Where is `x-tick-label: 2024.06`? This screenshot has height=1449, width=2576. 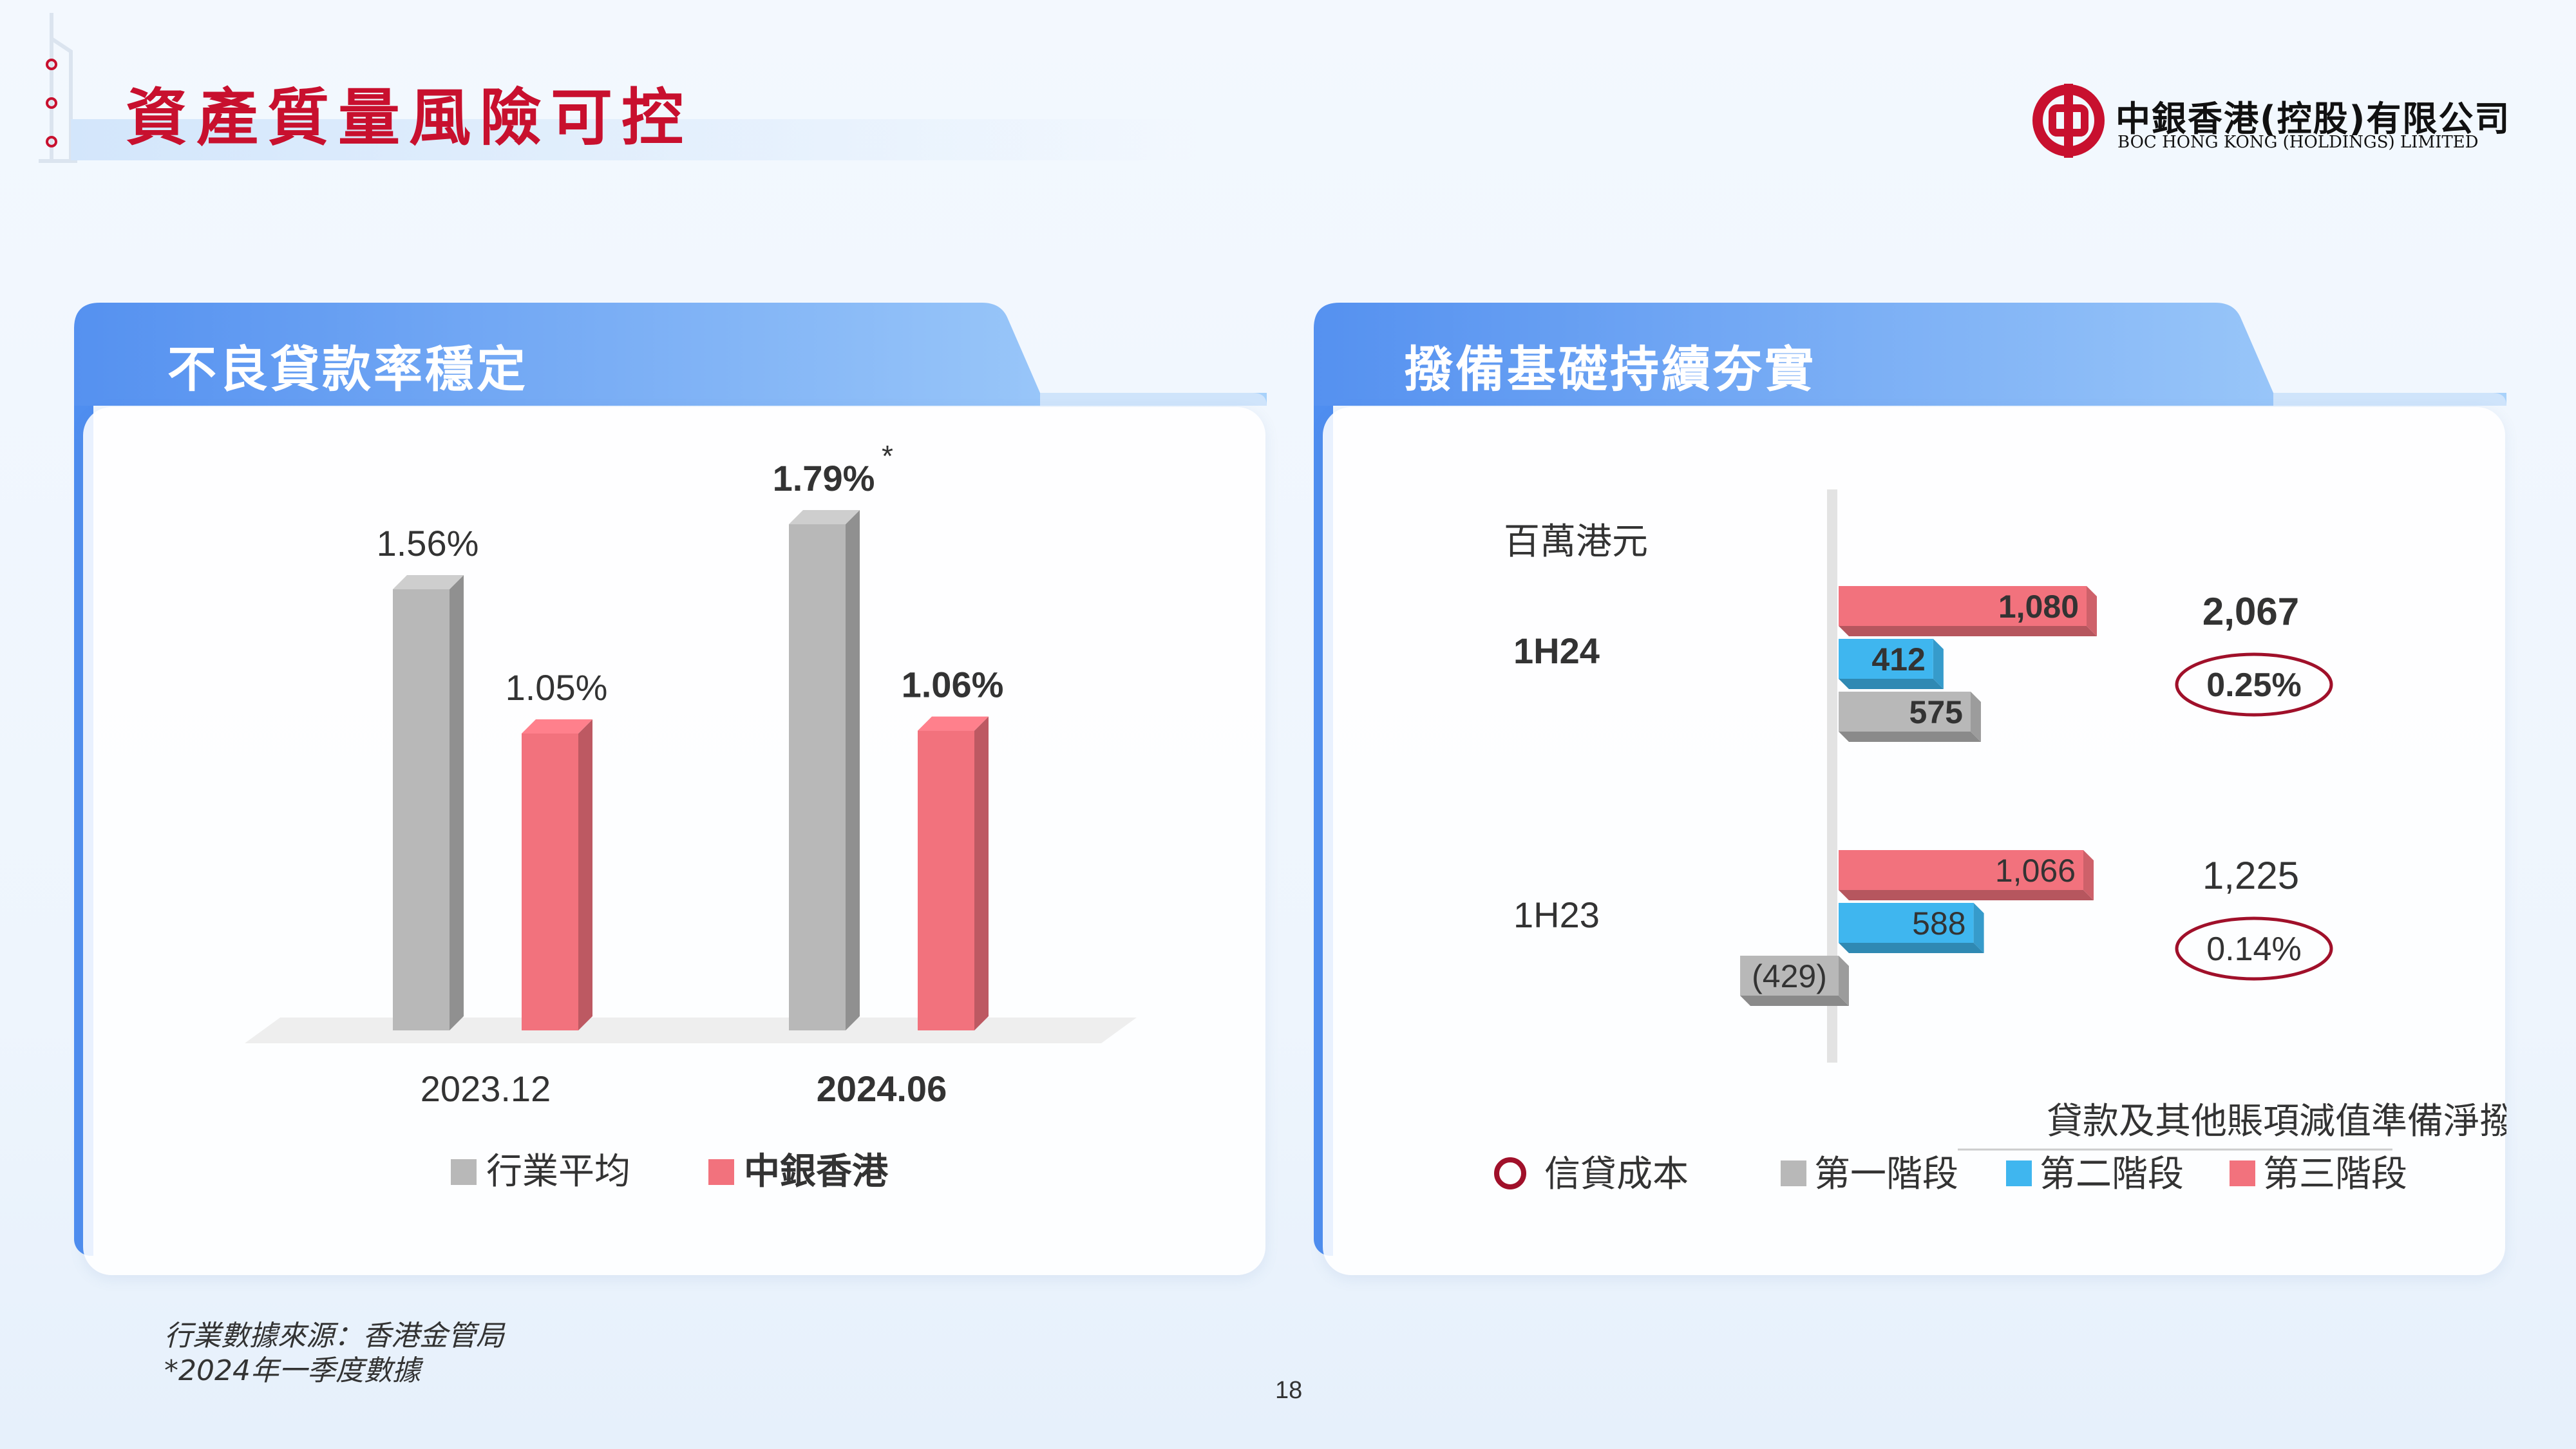 x-tick-label: 2024.06 is located at coordinates (882, 1089).